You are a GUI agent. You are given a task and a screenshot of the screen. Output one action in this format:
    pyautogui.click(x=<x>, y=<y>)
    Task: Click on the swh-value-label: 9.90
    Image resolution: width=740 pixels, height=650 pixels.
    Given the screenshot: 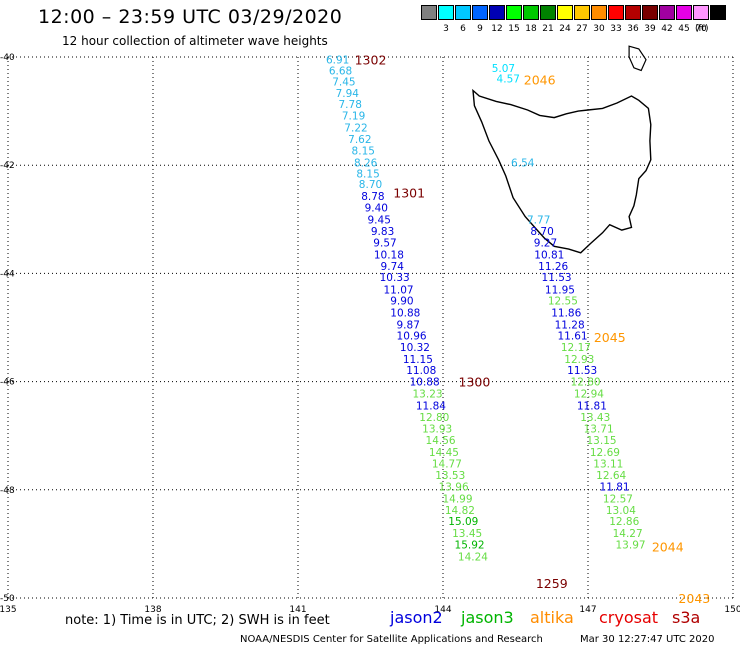 What is the action you would take?
    pyautogui.click(x=401, y=301)
    